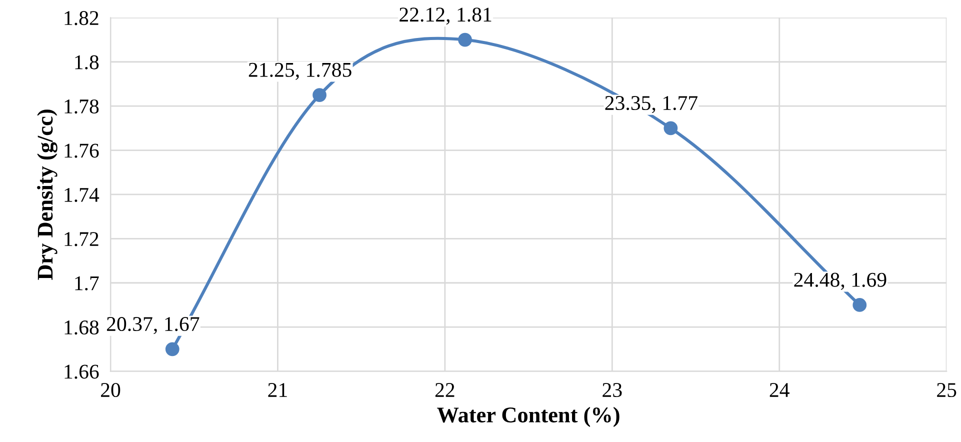  I want to click on y-tick-label: 1.74, so click(82, 195).